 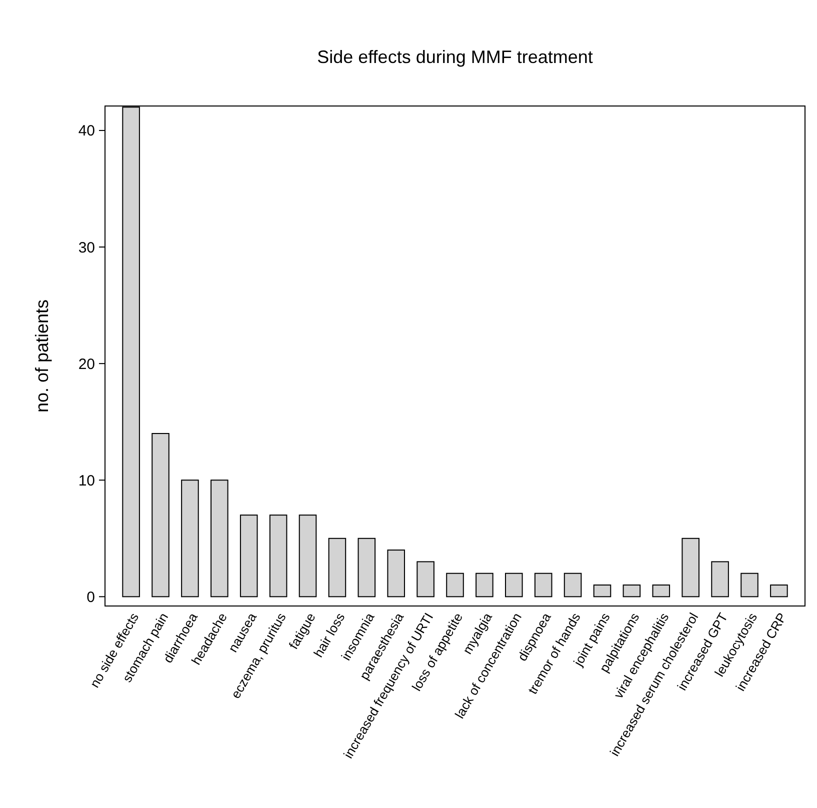 What do you see at coordinates (86, 131) in the screenshot?
I see `y-tick-label: 40` at bounding box center [86, 131].